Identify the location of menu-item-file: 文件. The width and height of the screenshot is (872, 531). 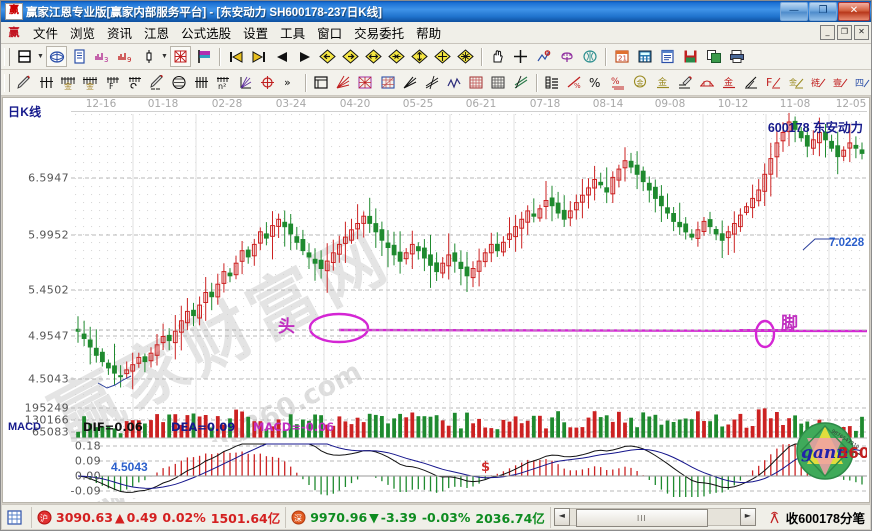
(46, 34).